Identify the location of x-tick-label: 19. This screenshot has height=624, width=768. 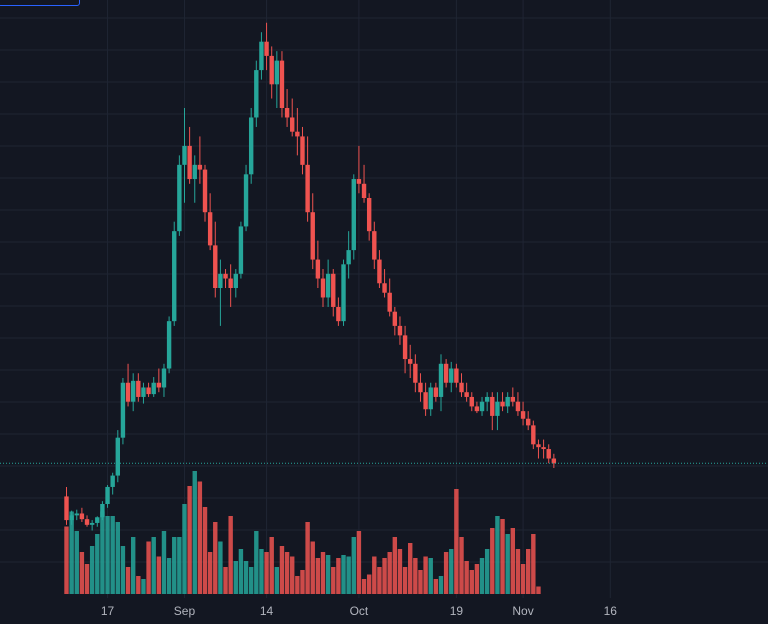
(457, 611).